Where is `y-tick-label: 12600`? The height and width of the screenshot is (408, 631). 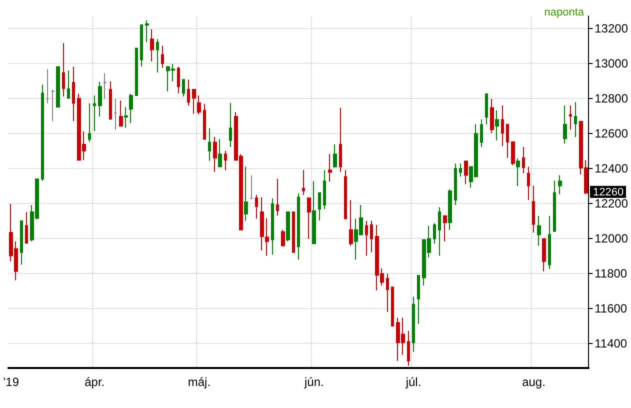
y-tick-label: 12600 is located at coordinates (611, 133).